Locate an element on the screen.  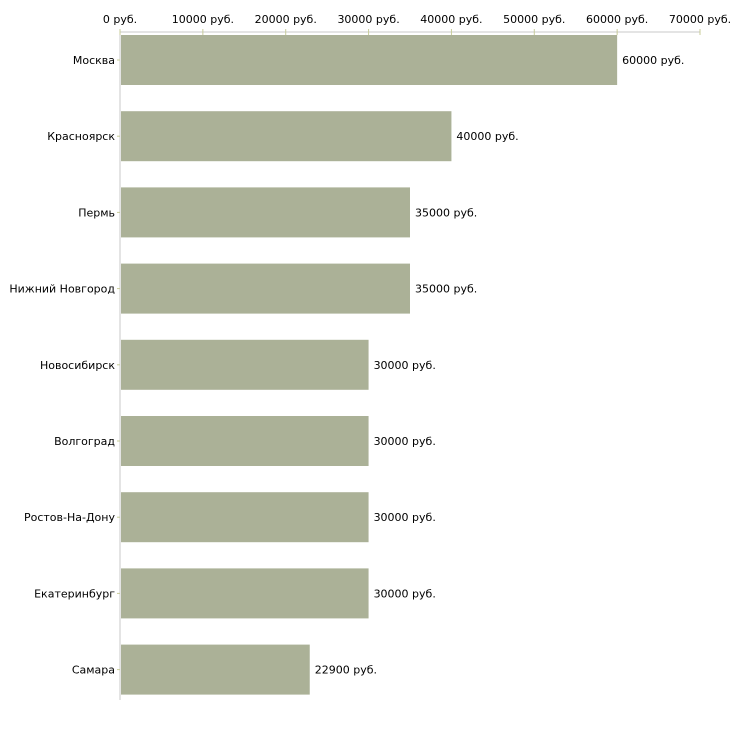
category-label: Новосибирск is located at coordinates (77, 365).